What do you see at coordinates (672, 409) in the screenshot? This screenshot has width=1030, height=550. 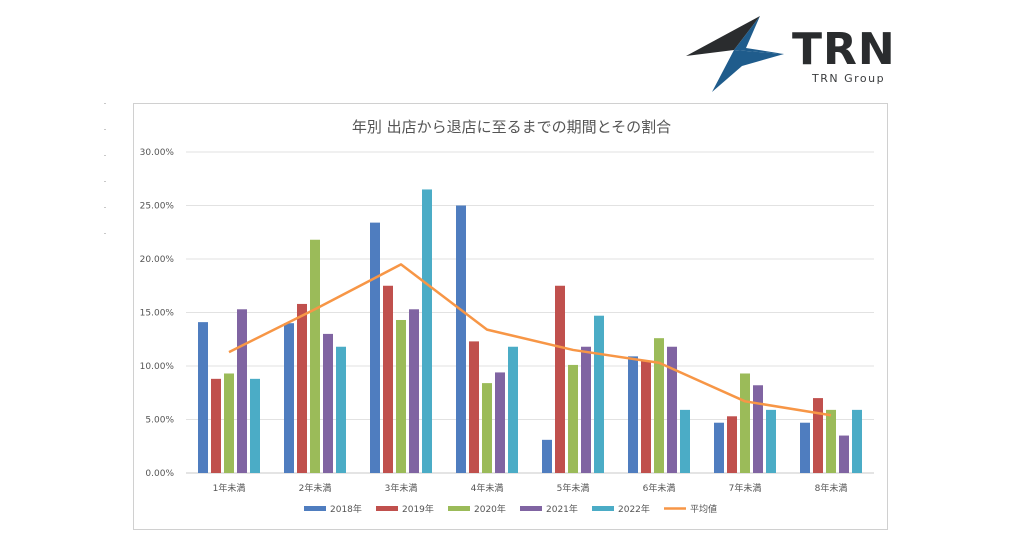 I see `bar-2021年-6年未満` at bounding box center [672, 409].